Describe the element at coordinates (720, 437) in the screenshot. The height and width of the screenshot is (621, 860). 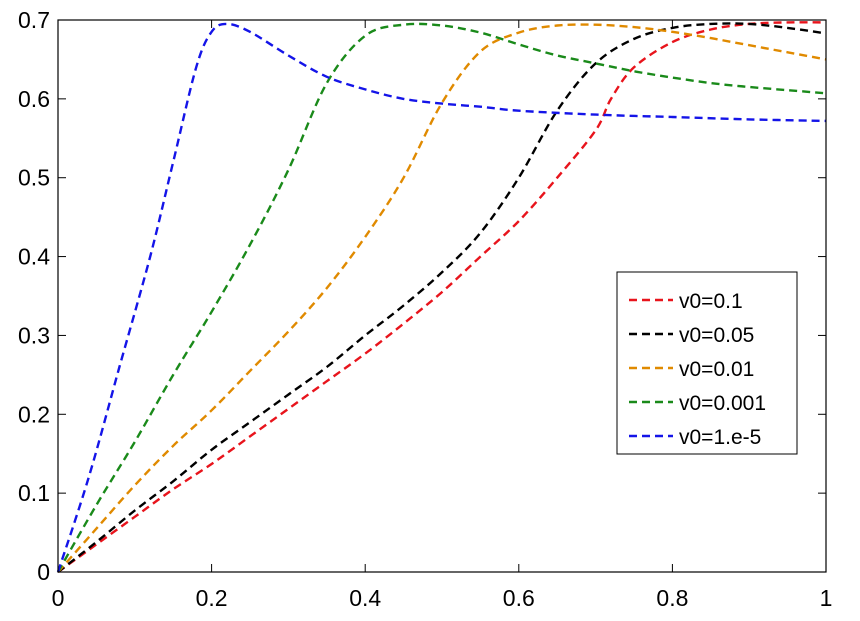
I see `legend-label-4: v0=1.e-5` at that location.